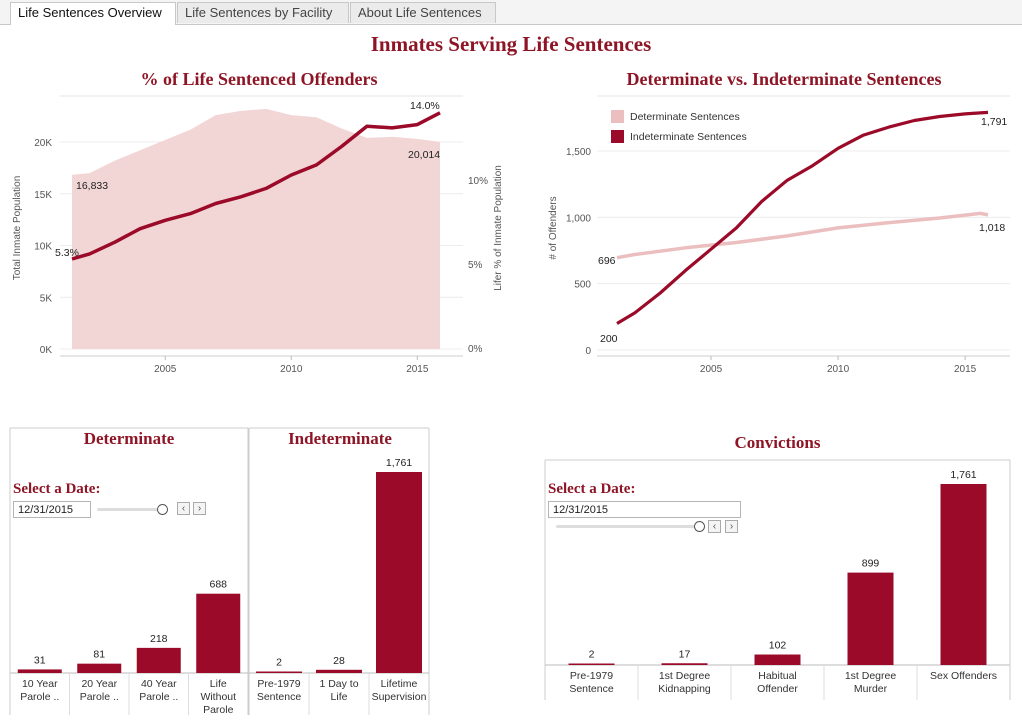 This screenshot has width=1022, height=725. I want to click on bar-value-label: 81, so click(99, 655).